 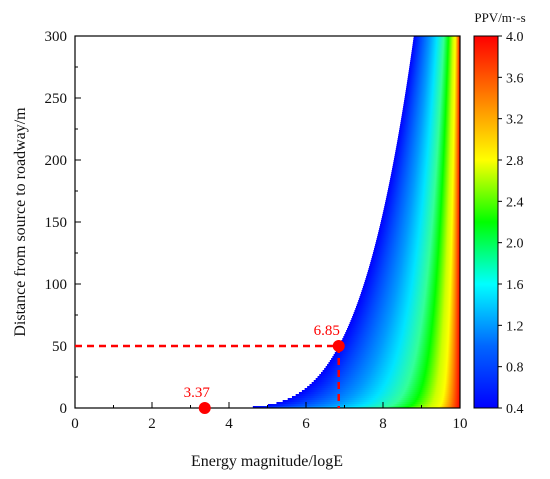 I want to click on y-tick-label: 150, so click(x=56, y=223).